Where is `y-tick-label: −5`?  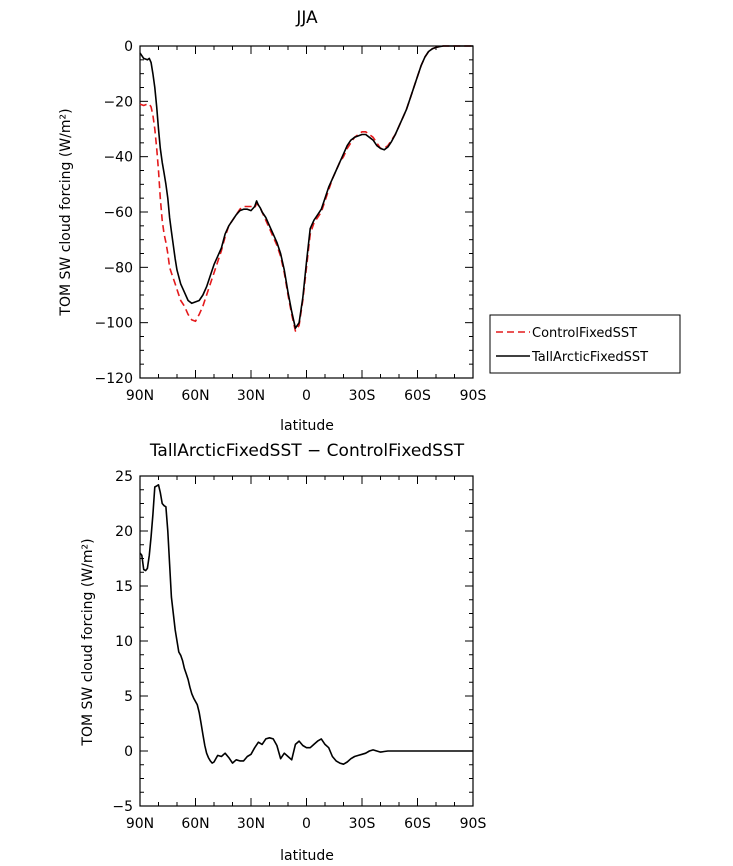
y-tick-label: −5 is located at coordinates (122, 807).